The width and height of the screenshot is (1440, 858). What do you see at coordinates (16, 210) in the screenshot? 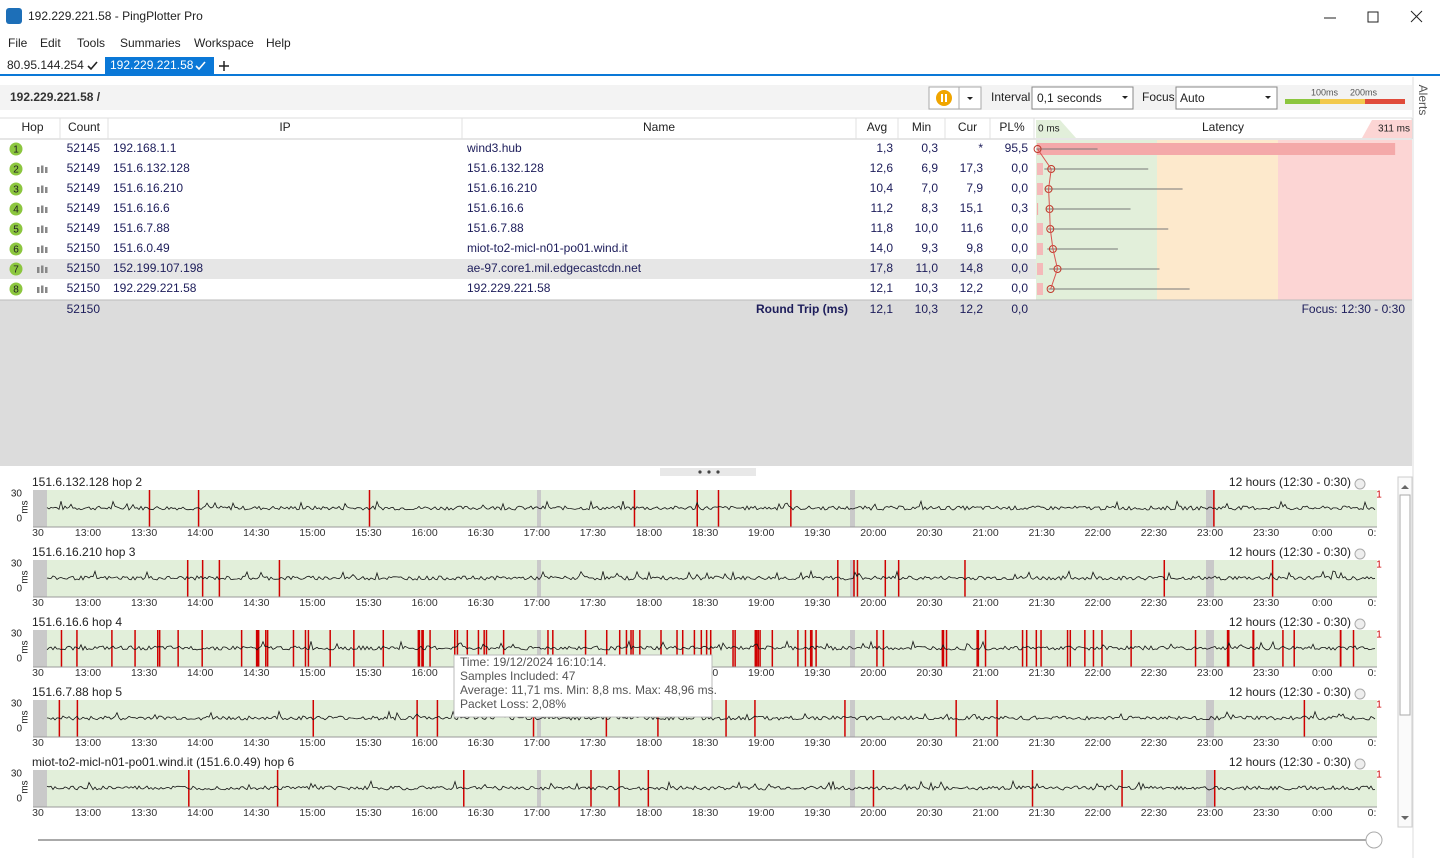
I see `hop-number: 4` at bounding box center [16, 210].